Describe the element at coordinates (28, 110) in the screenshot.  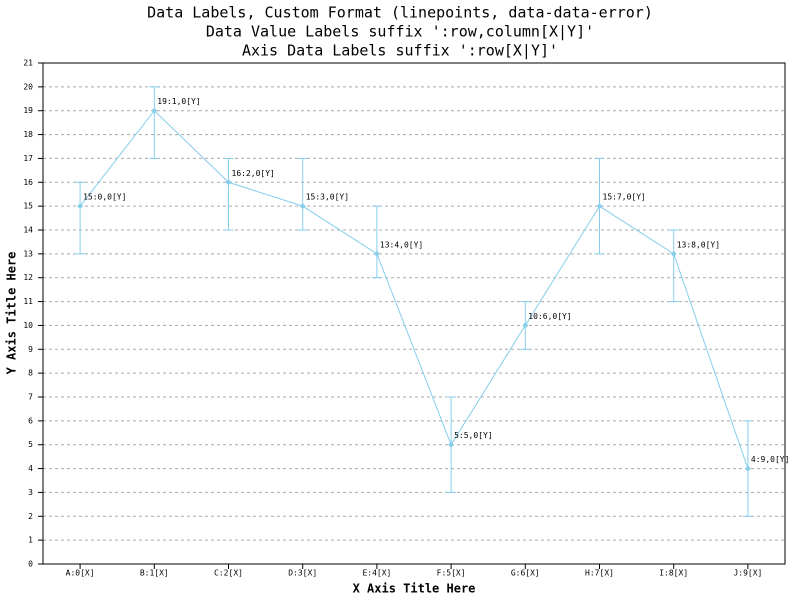
I see `y-tick-label: 19` at that location.